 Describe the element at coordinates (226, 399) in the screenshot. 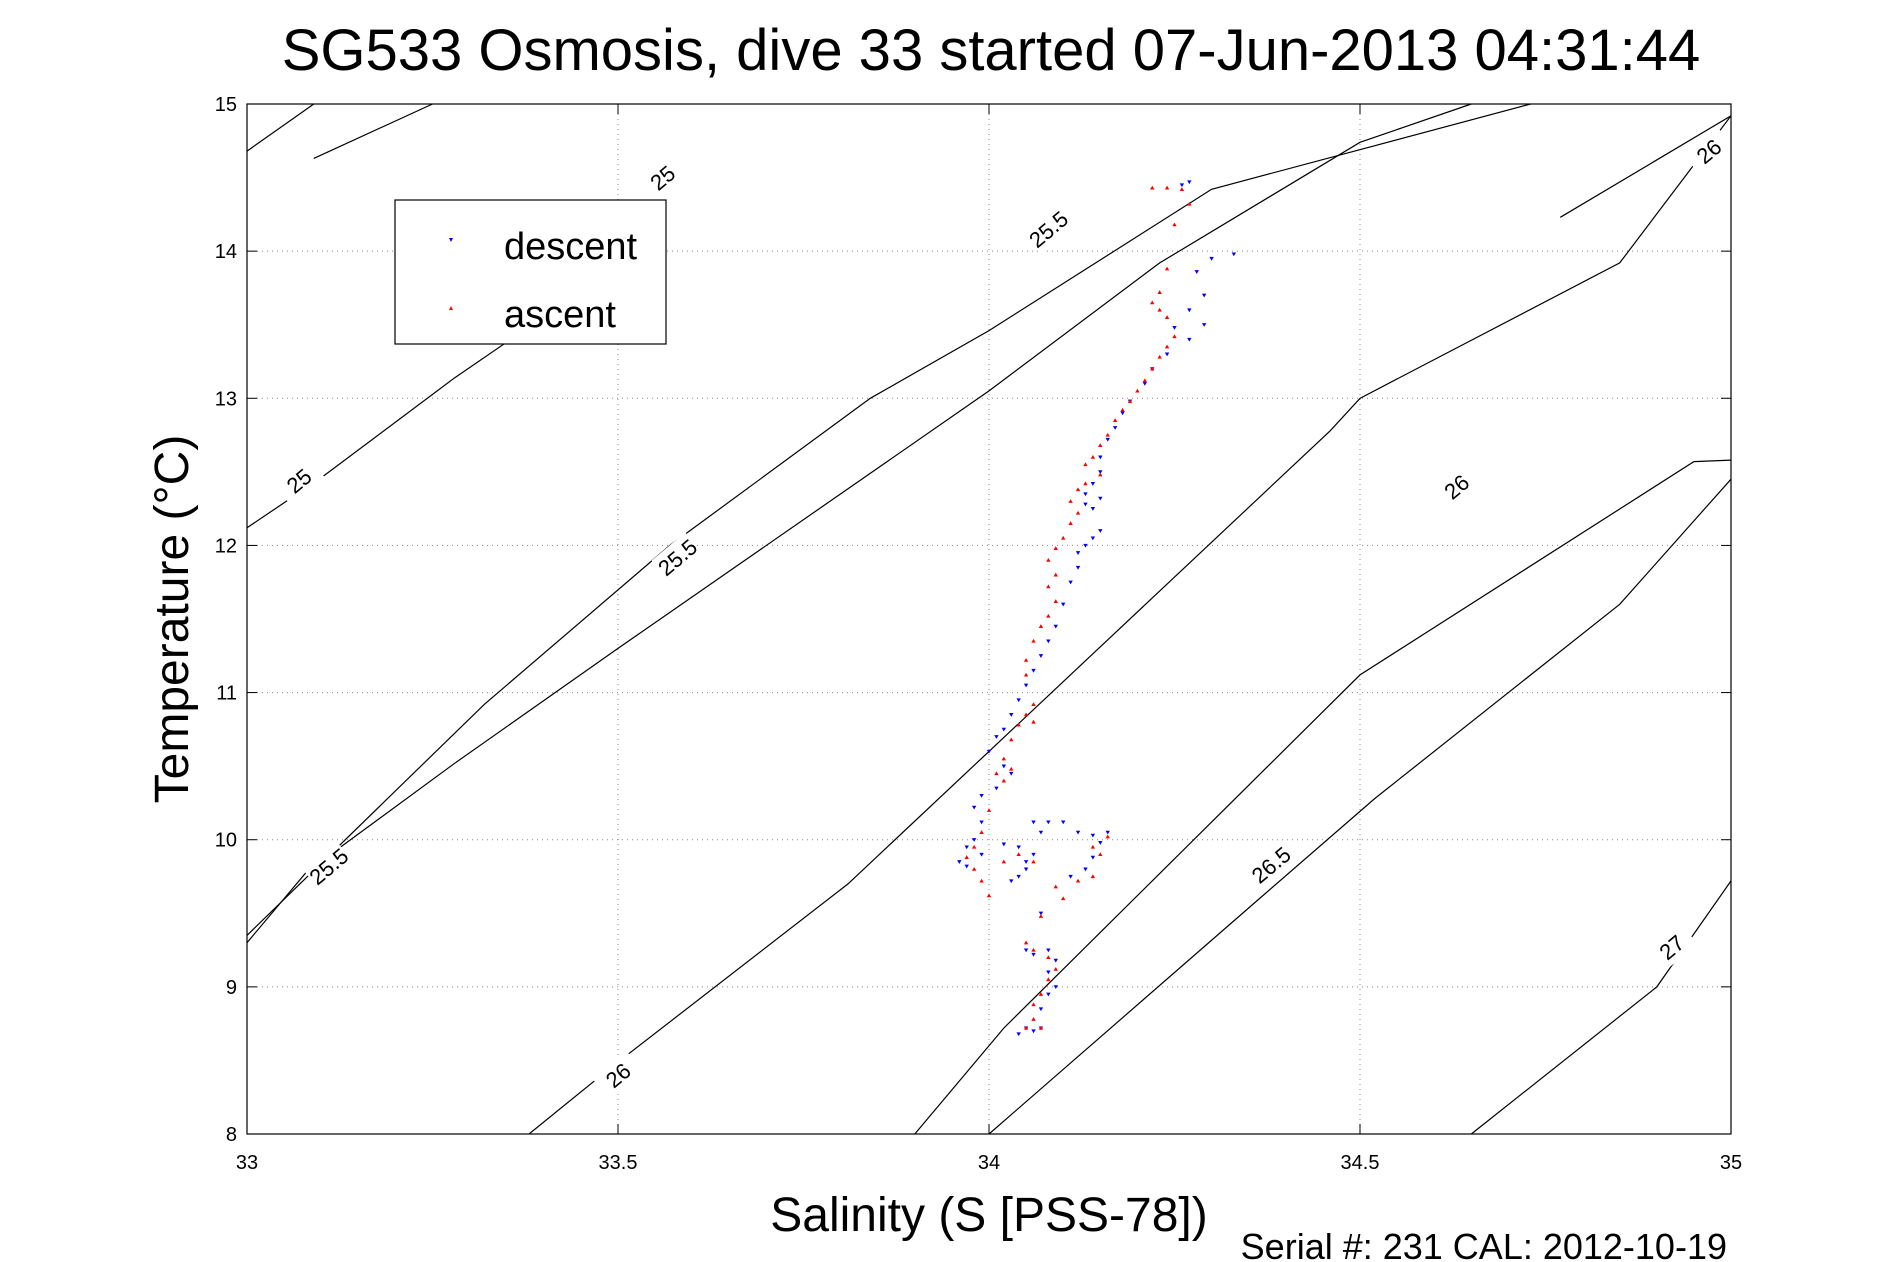

I see `y-tick-label: 13` at that location.